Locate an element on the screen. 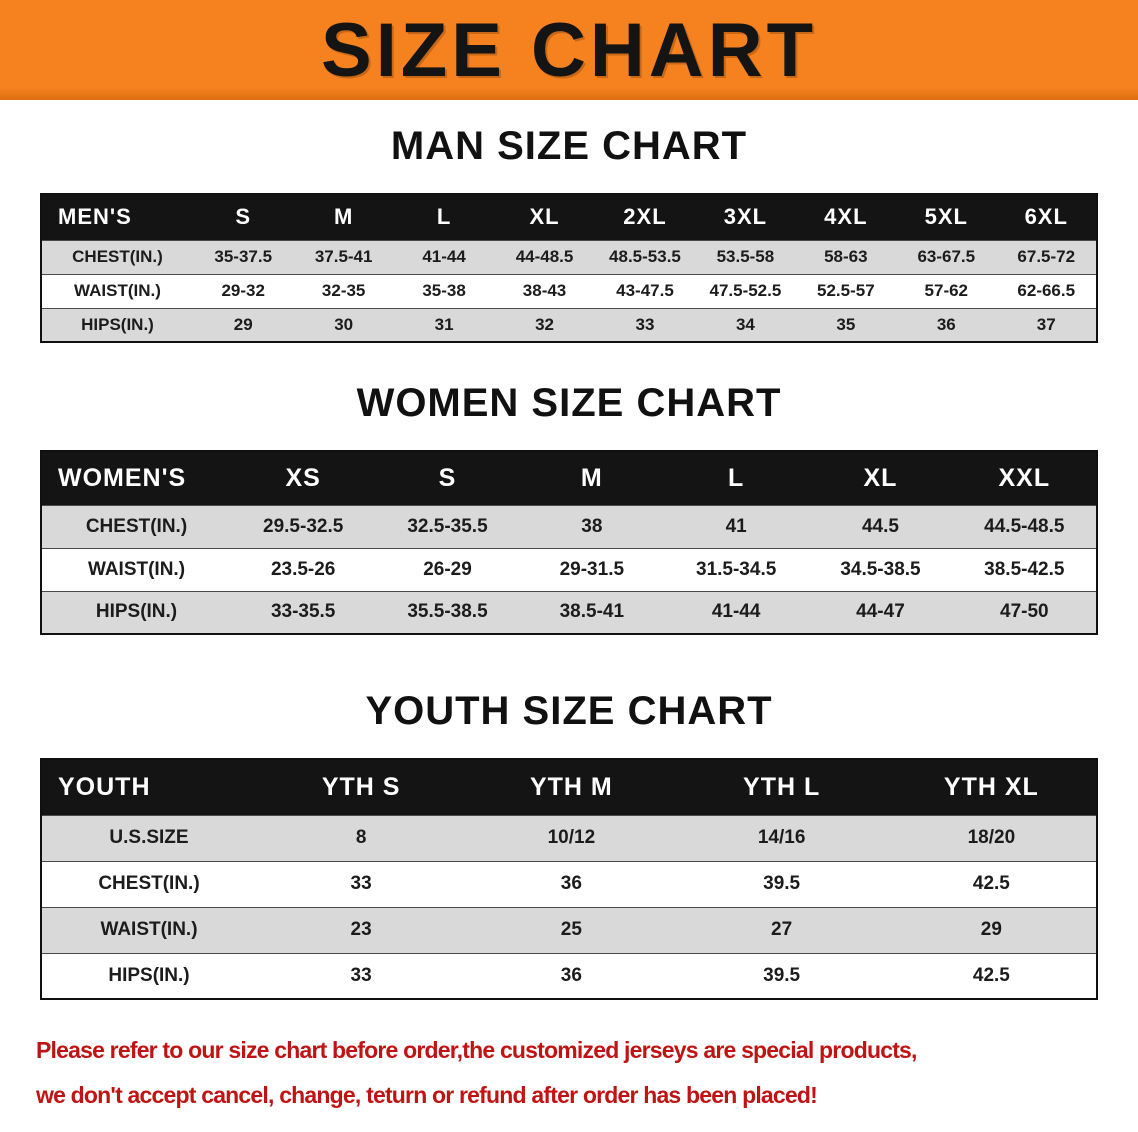 The image size is (1138, 1132). size-column-header: 3XL is located at coordinates (745, 217).